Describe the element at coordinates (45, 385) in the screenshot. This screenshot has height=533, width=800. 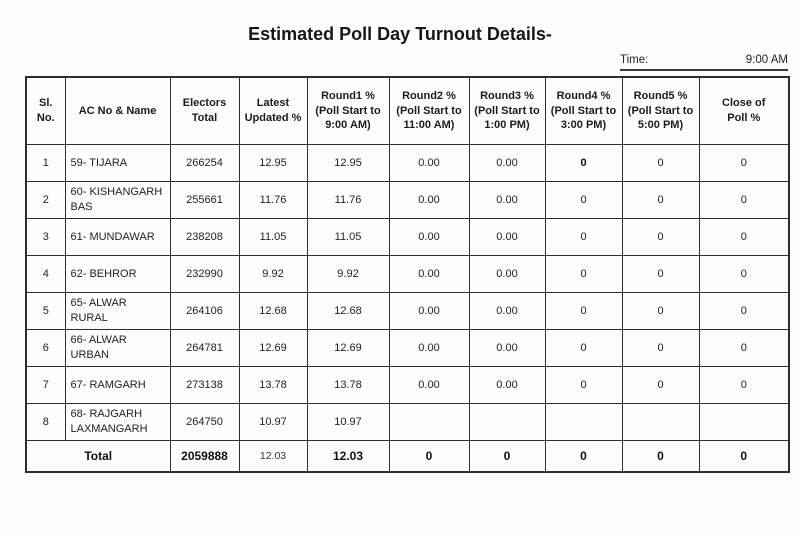
I see `table-cell: 7` at that location.